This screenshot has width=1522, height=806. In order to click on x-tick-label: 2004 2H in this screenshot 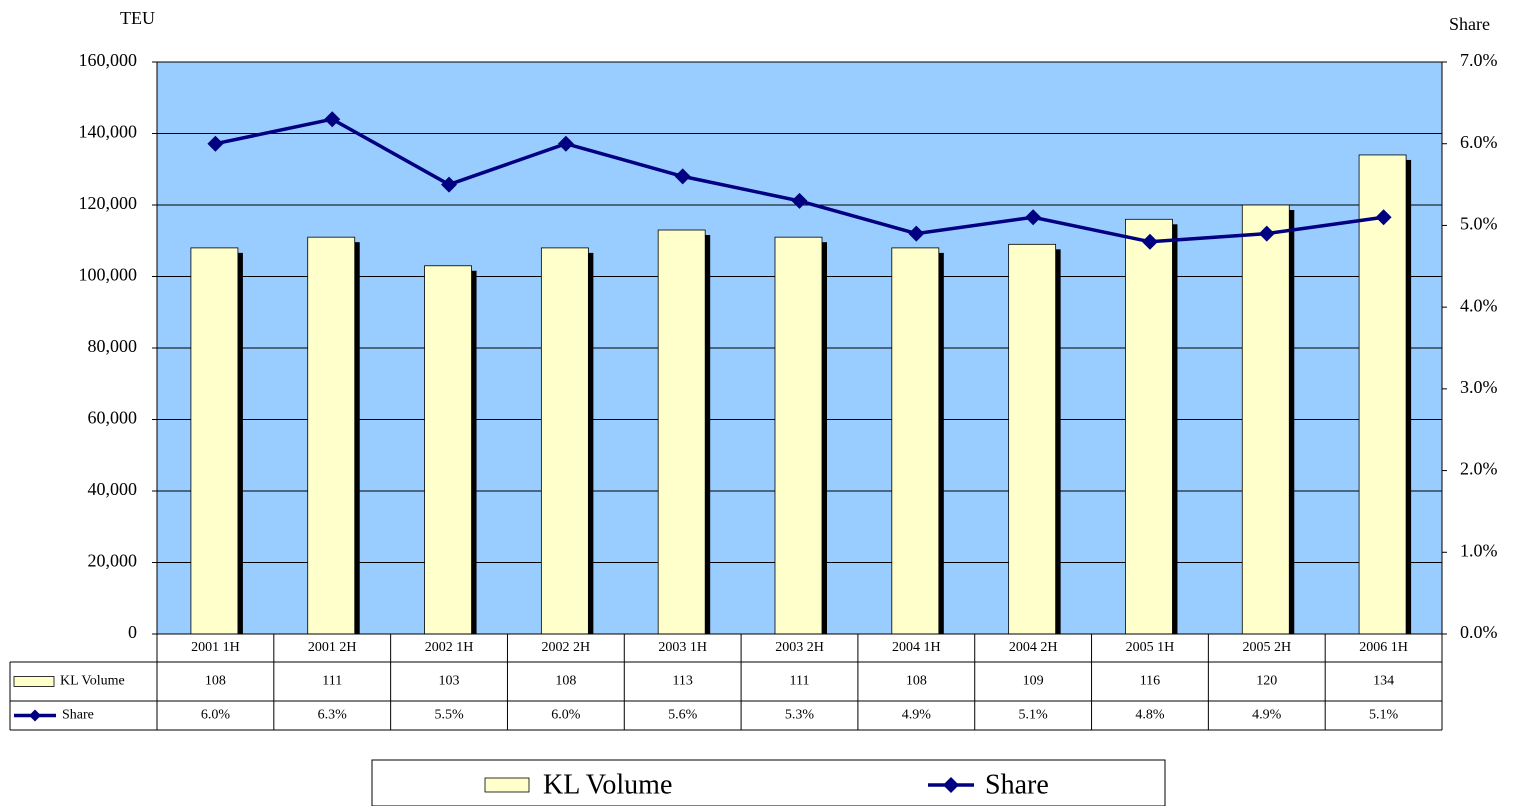, I will do `click(1033, 647)`.